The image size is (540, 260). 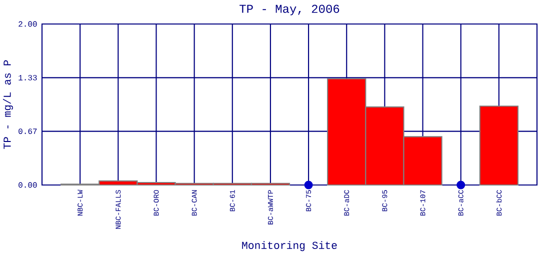 What do you see at coordinates (27, 131) in the screenshot?
I see `y-tick-label: 0.67` at bounding box center [27, 131].